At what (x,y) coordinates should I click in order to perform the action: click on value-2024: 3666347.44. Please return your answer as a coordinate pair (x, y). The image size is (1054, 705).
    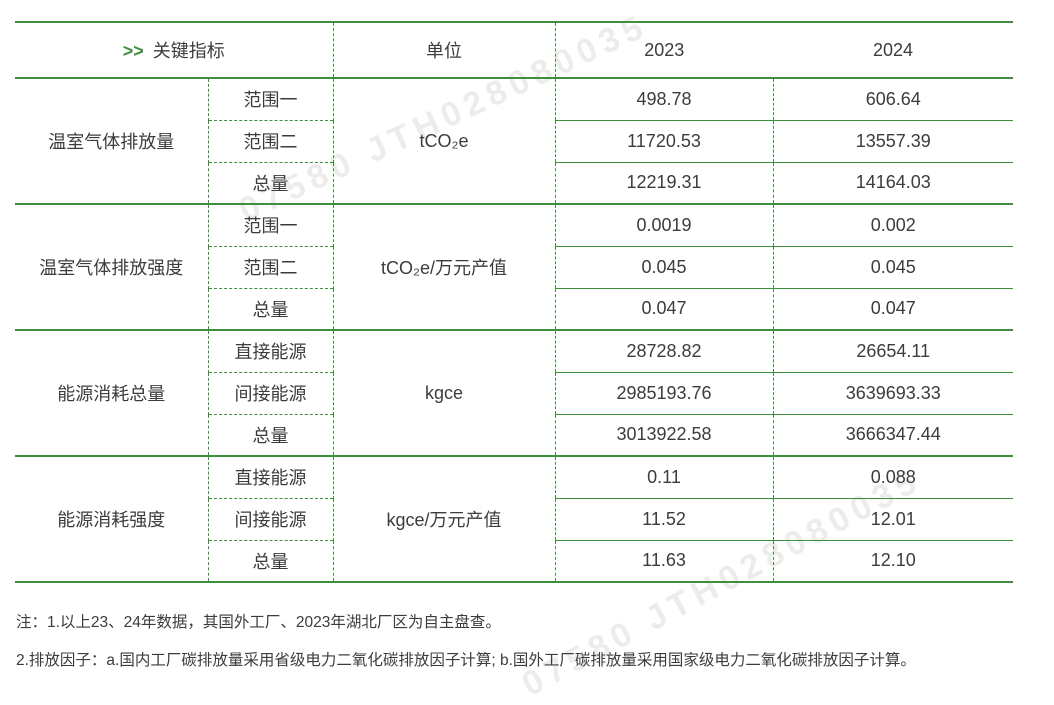
    Looking at the image, I should click on (892, 435).